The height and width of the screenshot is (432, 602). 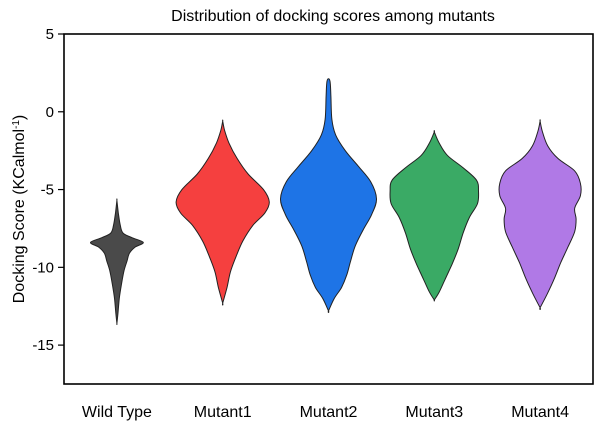 What do you see at coordinates (328, 195) in the screenshot?
I see `violin-mutant2` at bounding box center [328, 195].